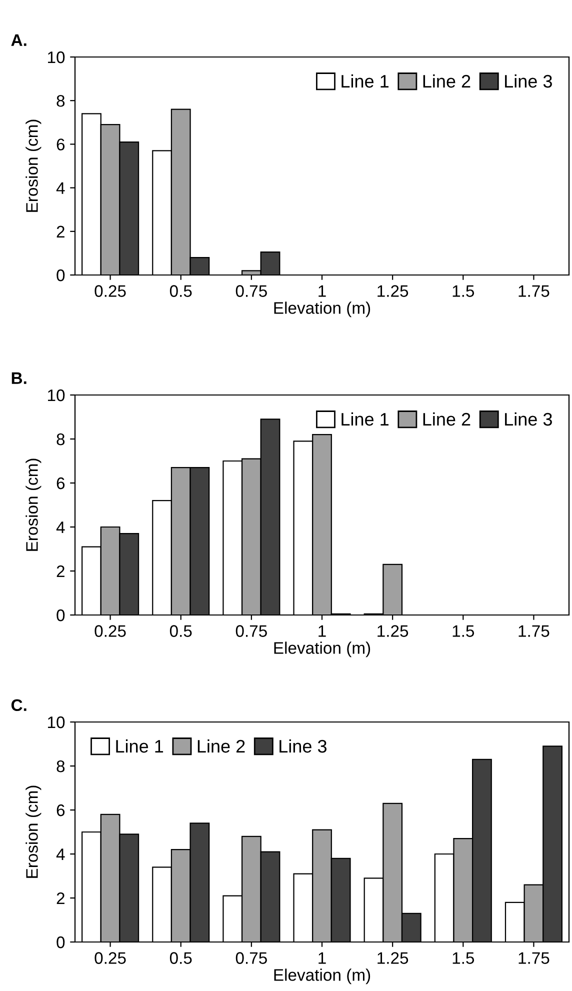  I want to click on chart-title: B., so click(19, 378).